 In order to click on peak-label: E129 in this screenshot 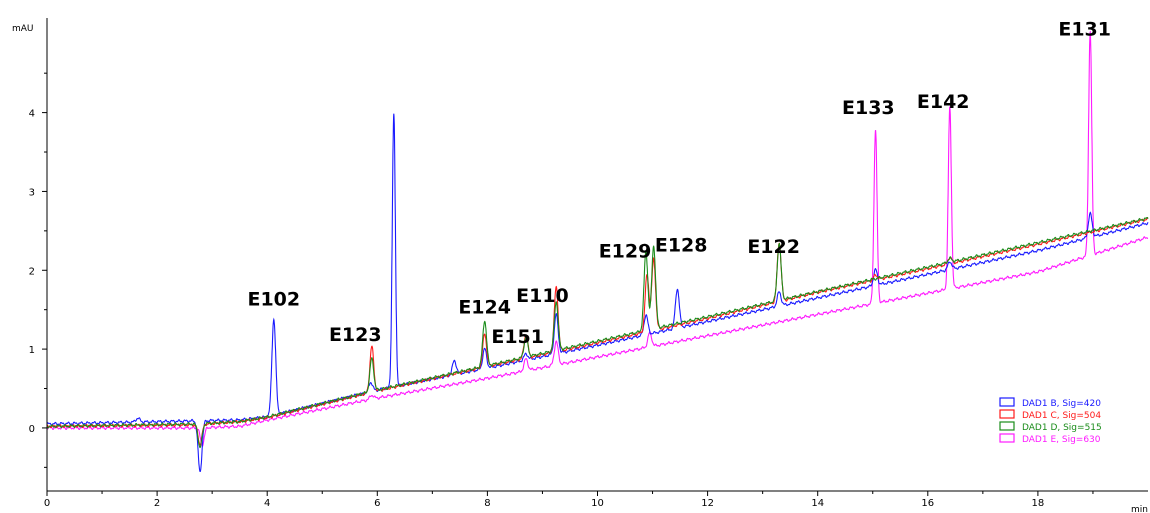, I will do `click(625, 252)`.